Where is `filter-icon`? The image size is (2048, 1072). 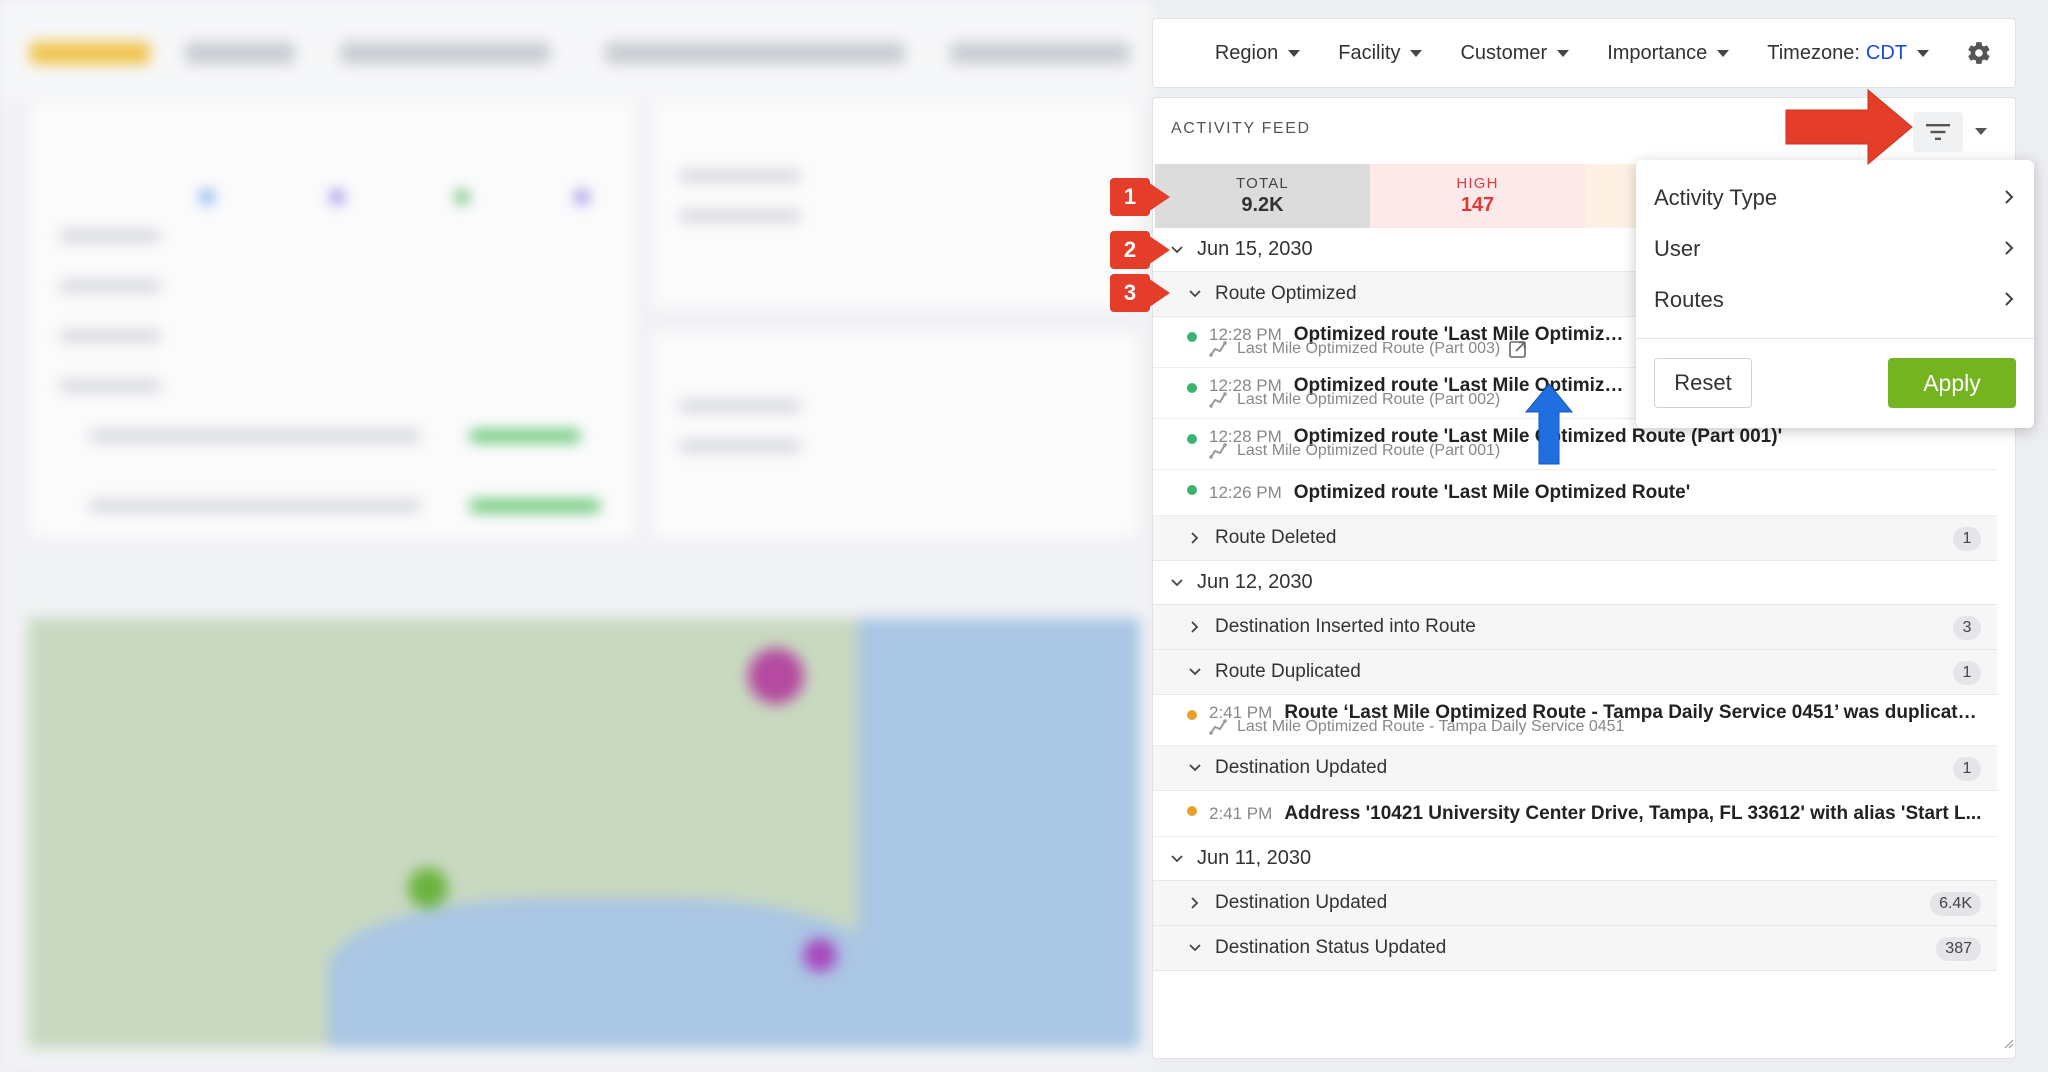
filter-icon is located at coordinates (1938, 132).